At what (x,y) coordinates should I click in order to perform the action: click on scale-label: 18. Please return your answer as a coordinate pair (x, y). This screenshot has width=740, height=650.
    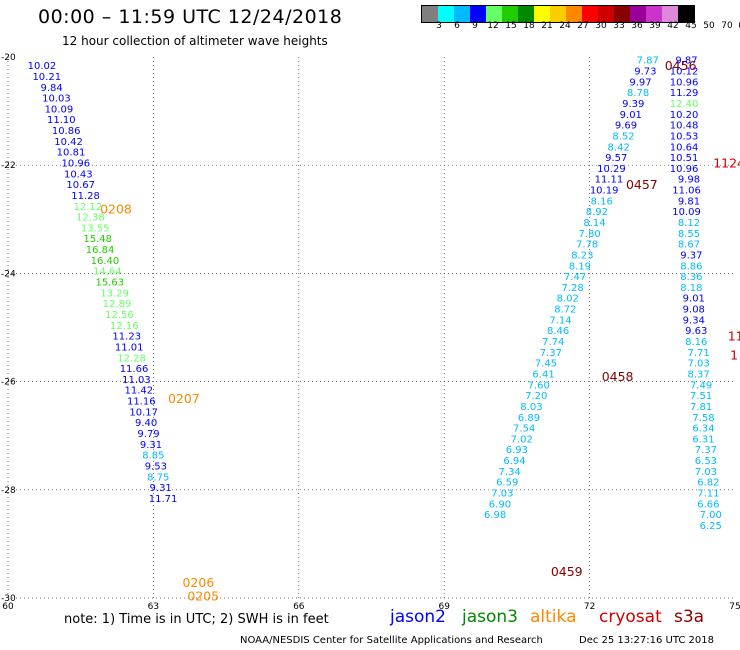
    Looking at the image, I should click on (529, 26).